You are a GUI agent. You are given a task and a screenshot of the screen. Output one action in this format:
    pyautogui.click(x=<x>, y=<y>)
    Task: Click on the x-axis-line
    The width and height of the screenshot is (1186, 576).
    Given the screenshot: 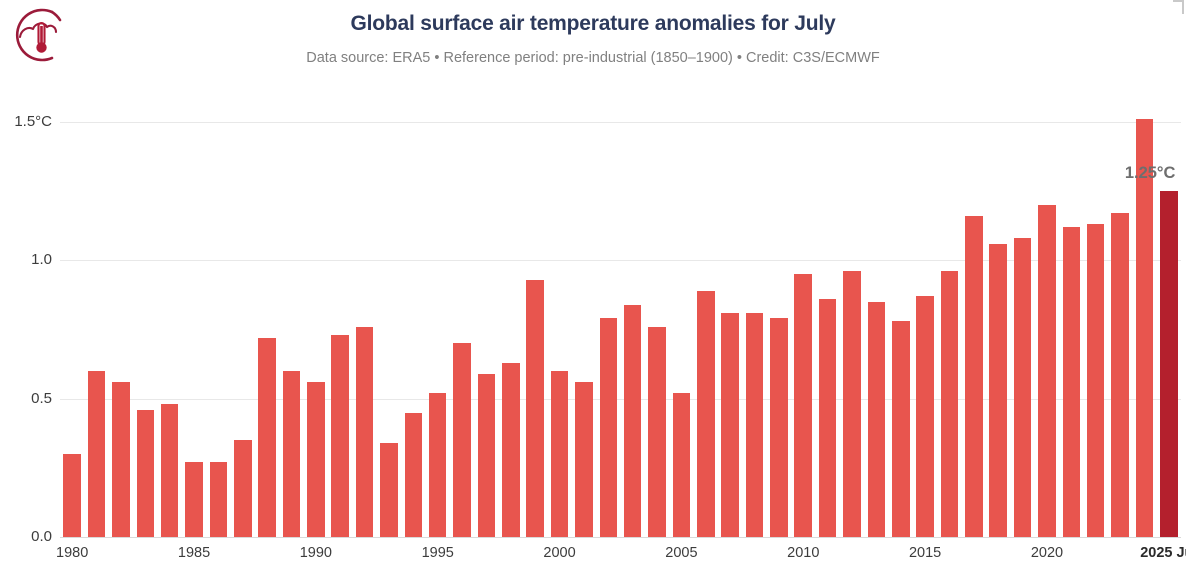 What is the action you would take?
    pyautogui.click(x=620, y=537)
    